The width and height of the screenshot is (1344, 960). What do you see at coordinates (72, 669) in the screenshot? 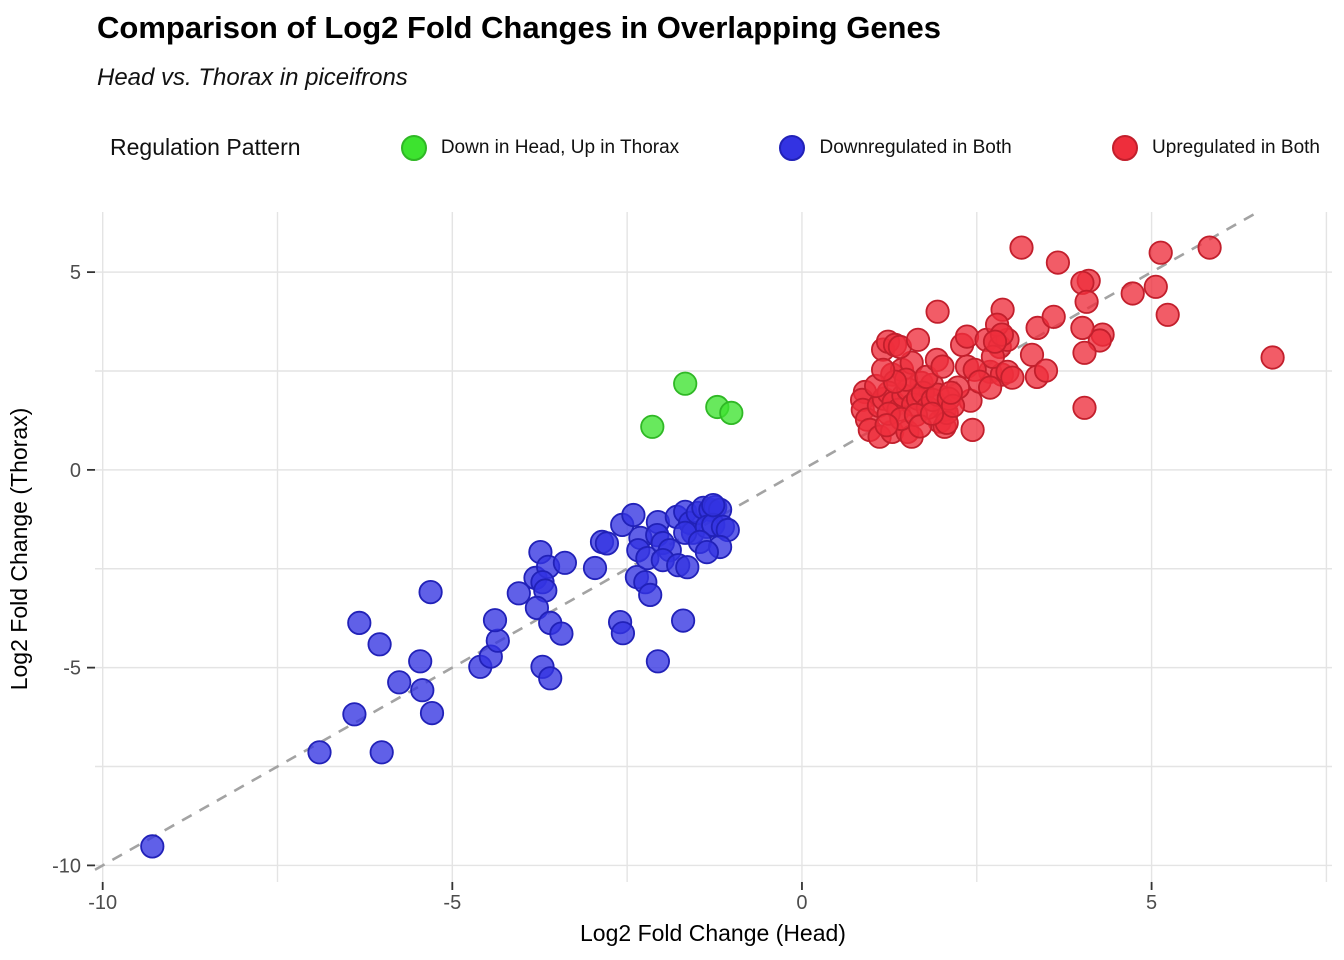
I see `y-tick-label: -5` at bounding box center [72, 669].